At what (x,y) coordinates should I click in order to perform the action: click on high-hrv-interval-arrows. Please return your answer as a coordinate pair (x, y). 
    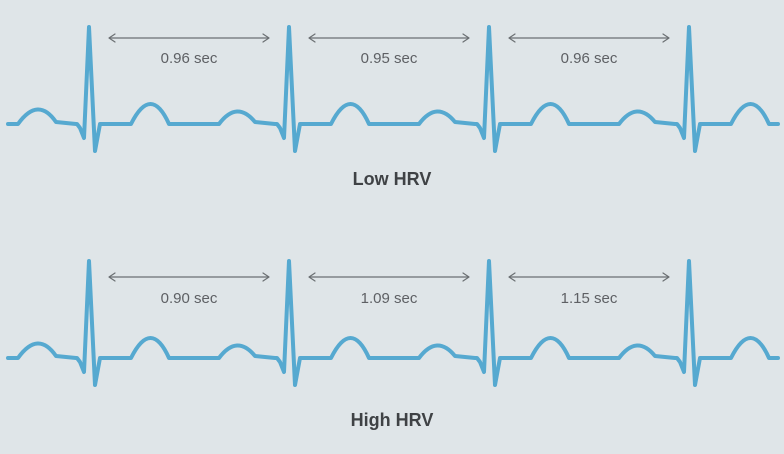
    Looking at the image, I should click on (389, 277).